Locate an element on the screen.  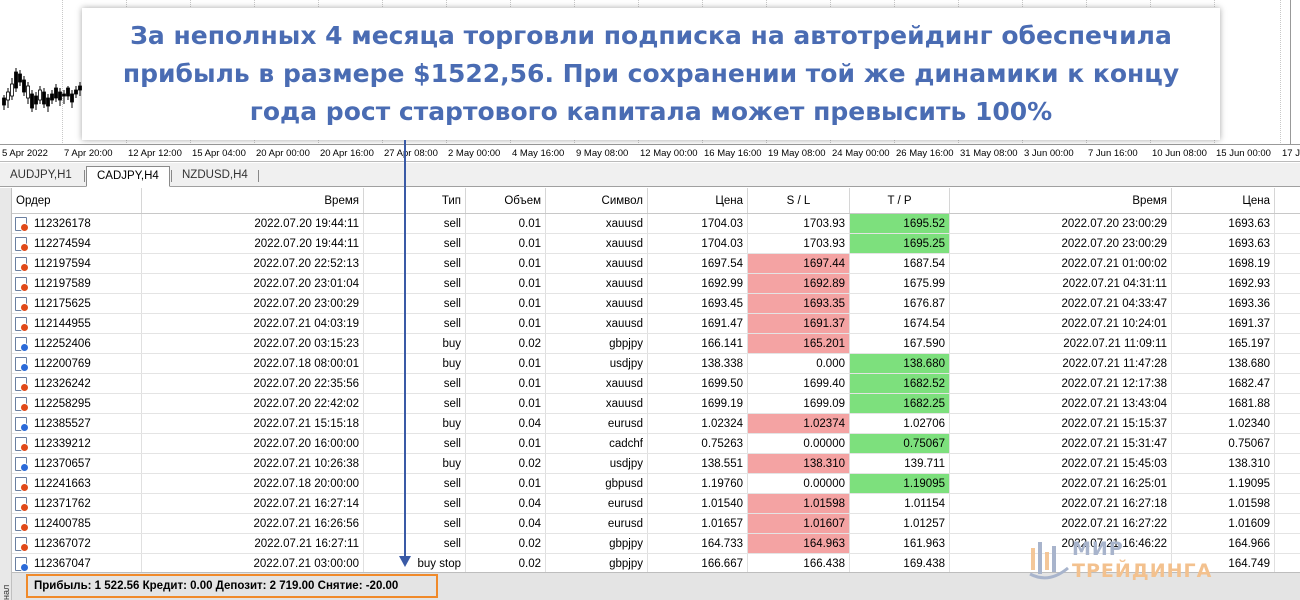
sl-cell: 1699.09 is located at coordinates (799, 403).